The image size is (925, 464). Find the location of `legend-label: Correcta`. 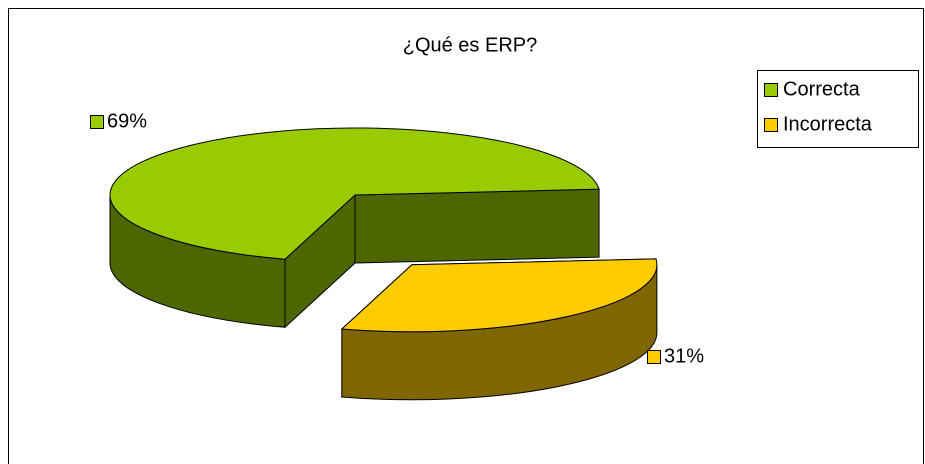

legend-label: Correcta is located at coordinates (822, 89).